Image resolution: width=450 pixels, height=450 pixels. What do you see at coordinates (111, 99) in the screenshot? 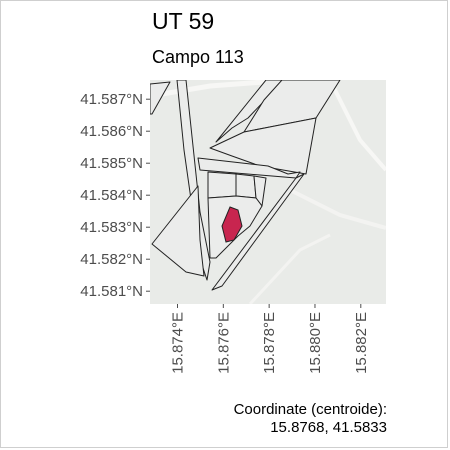
I see `lat-tick-label: 41.587°N` at bounding box center [111, 99].